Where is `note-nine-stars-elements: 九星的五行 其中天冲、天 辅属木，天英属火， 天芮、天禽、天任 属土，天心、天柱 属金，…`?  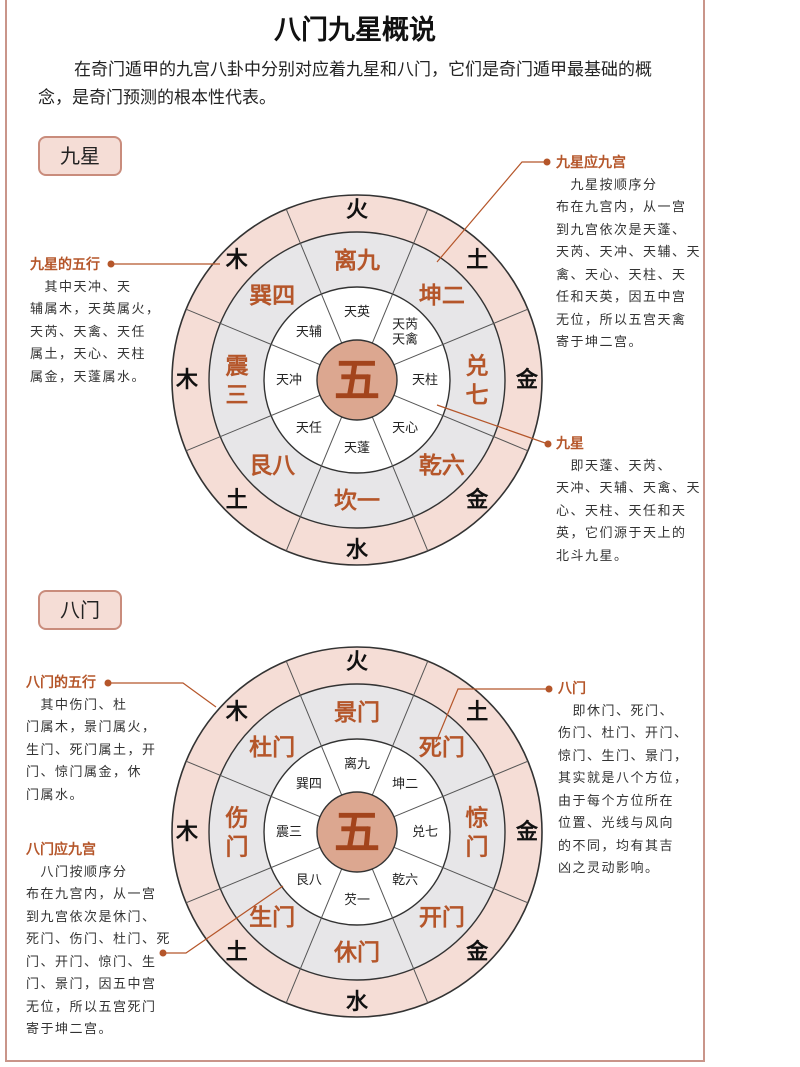
note-nine-stars-elements: 九星的五行 其中天冲、天 辅属木，天英属火， 天芮、天禽、天任 属土，天心、天柱 属金，… is located at coordinates (95, 321).